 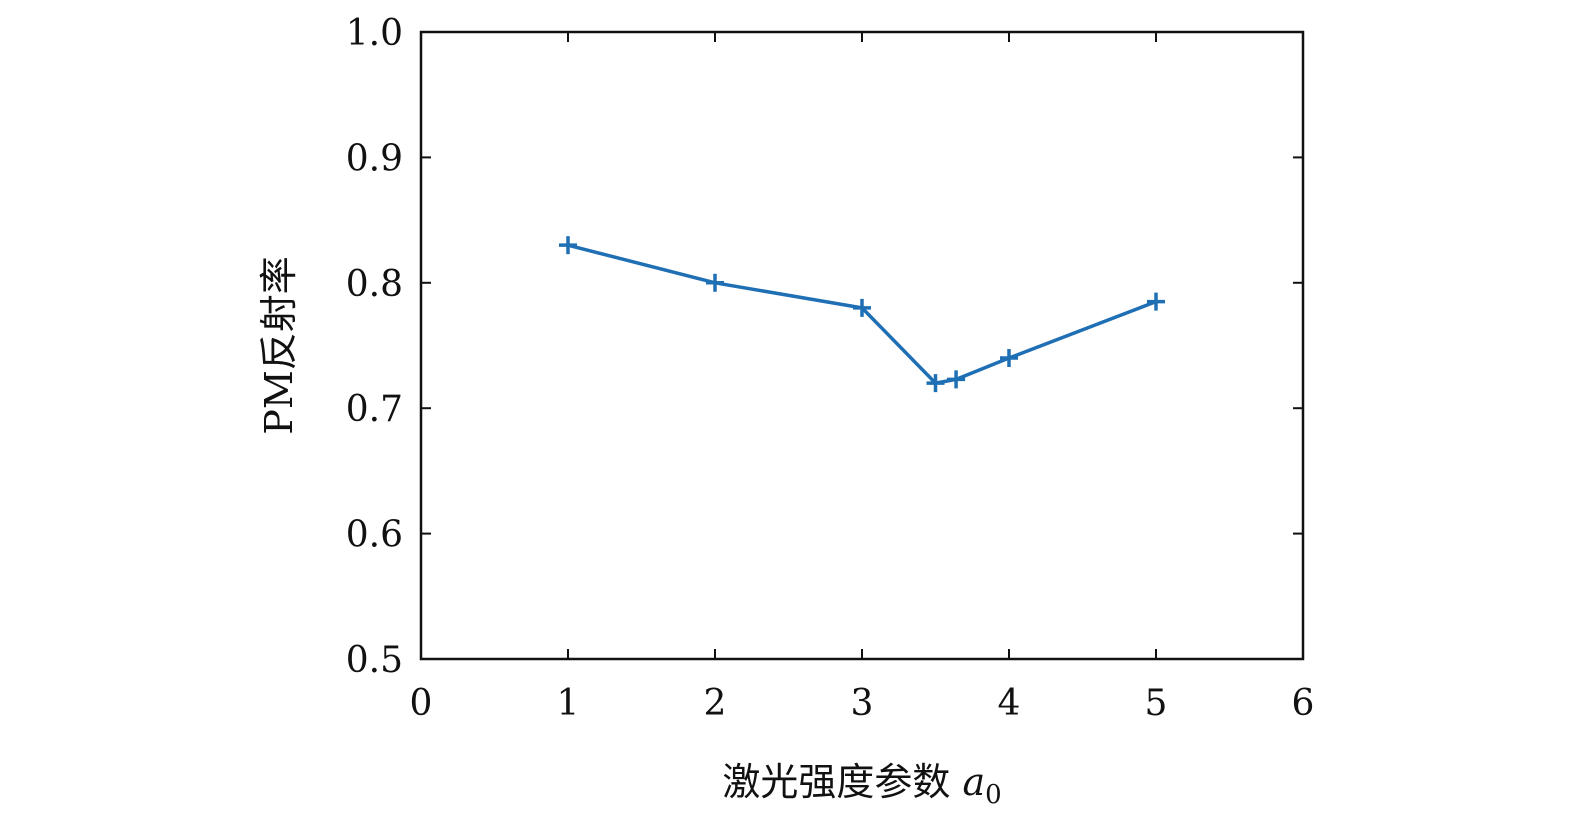 What do you see at coordinates (862, 703) in the screenshot?
I see `x-tick-label: 3` at bounding box center [862, 703].